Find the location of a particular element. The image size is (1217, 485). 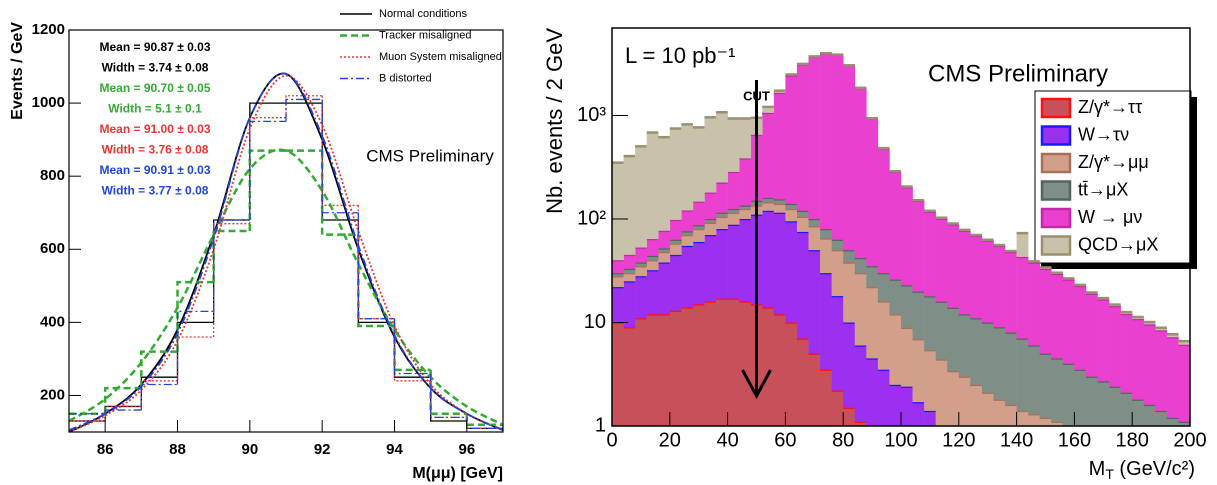

stat-width: Width = 5.1 ± 0.1 is located at coordinates (155, 109).